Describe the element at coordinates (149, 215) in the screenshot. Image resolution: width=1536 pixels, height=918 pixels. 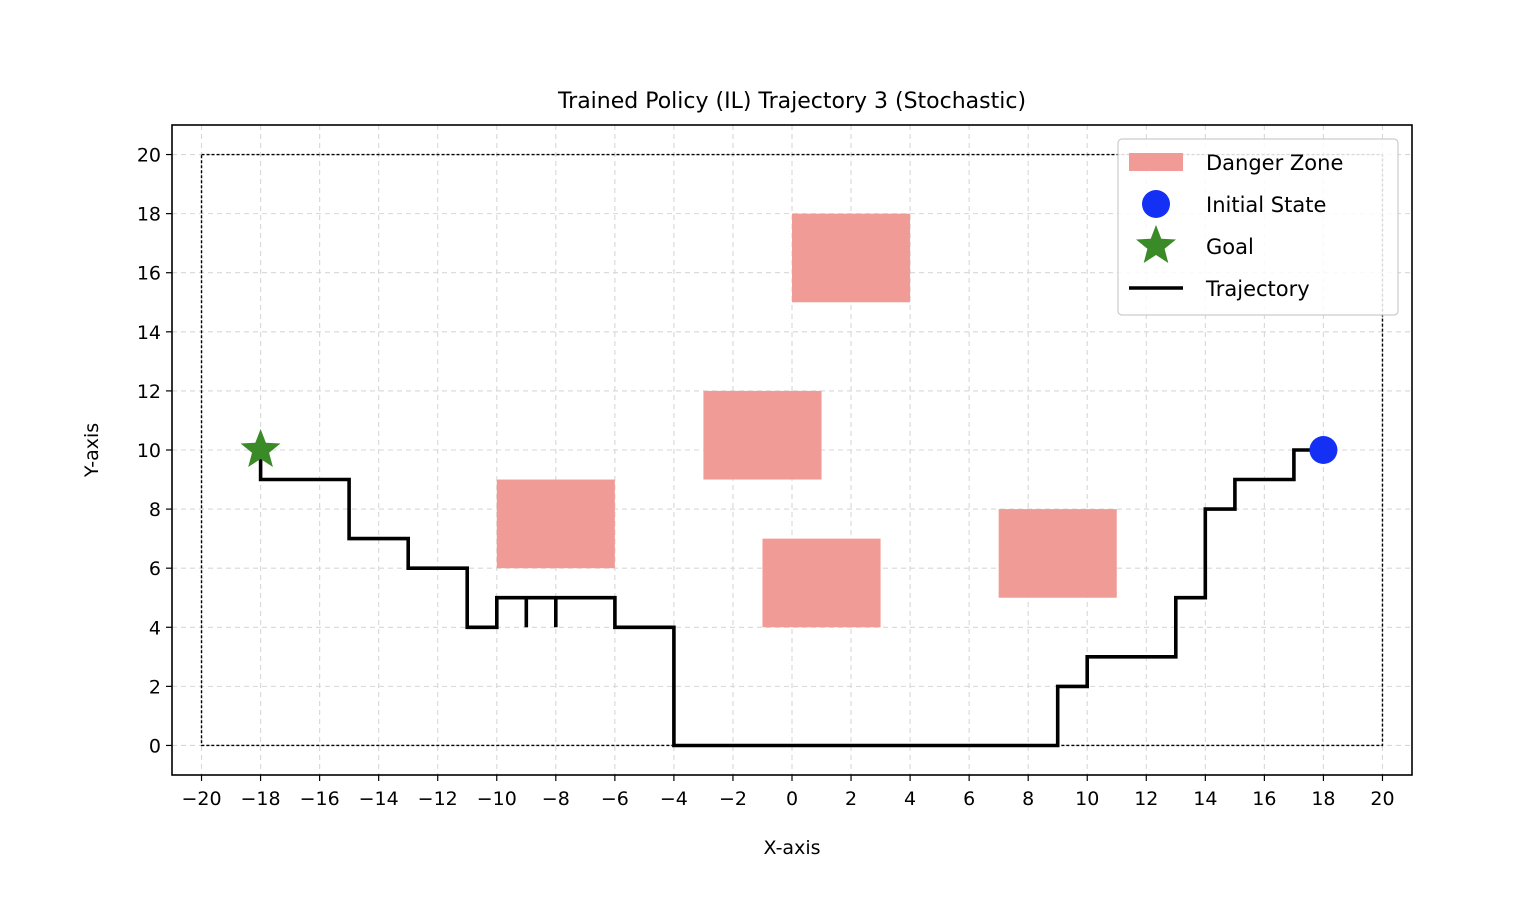
I see `y-tick-label: 18` at that location.